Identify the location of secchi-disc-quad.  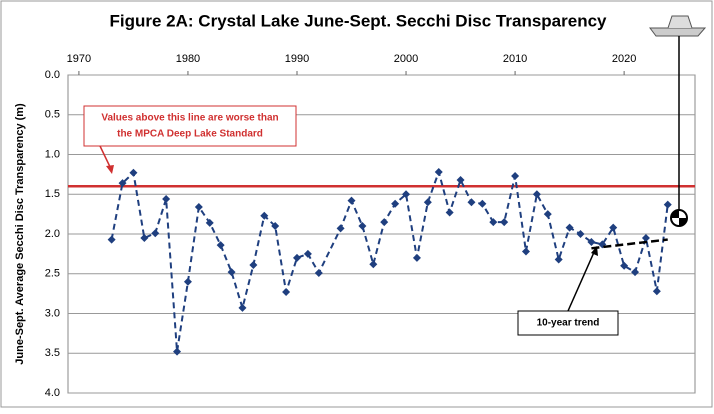
(679, 218).